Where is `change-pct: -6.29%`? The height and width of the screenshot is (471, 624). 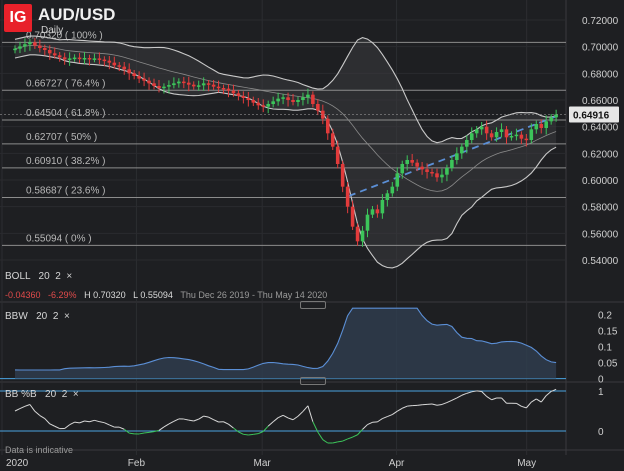
change-pct: -6.29% is located at coordinates (62, 295).